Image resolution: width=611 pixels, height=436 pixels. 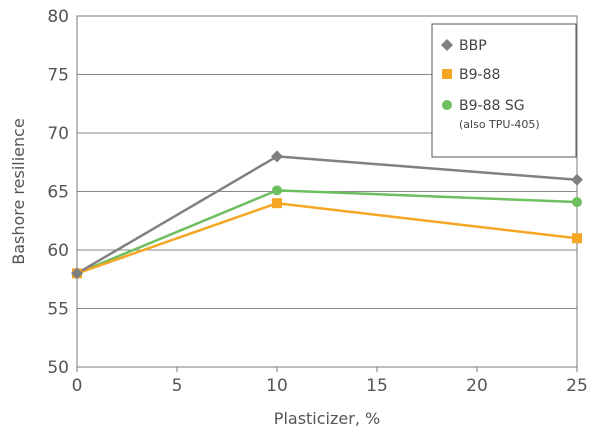 I want to click on legend: BBP B9-88 B9-88 SG (also TPU-405), so click(x=504, y=90).